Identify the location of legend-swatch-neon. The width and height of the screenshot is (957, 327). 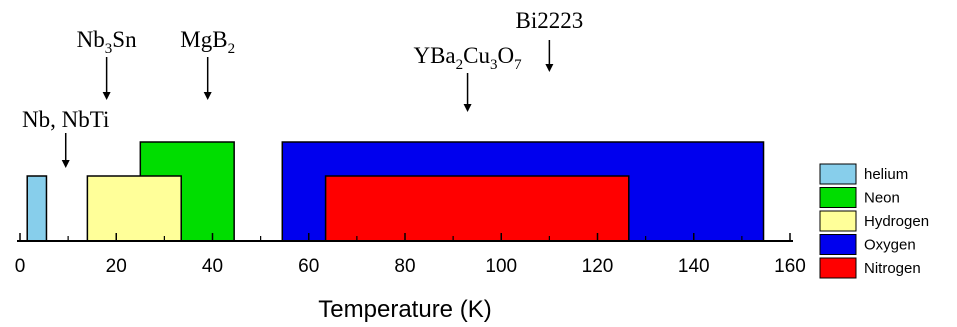
(838, 197).